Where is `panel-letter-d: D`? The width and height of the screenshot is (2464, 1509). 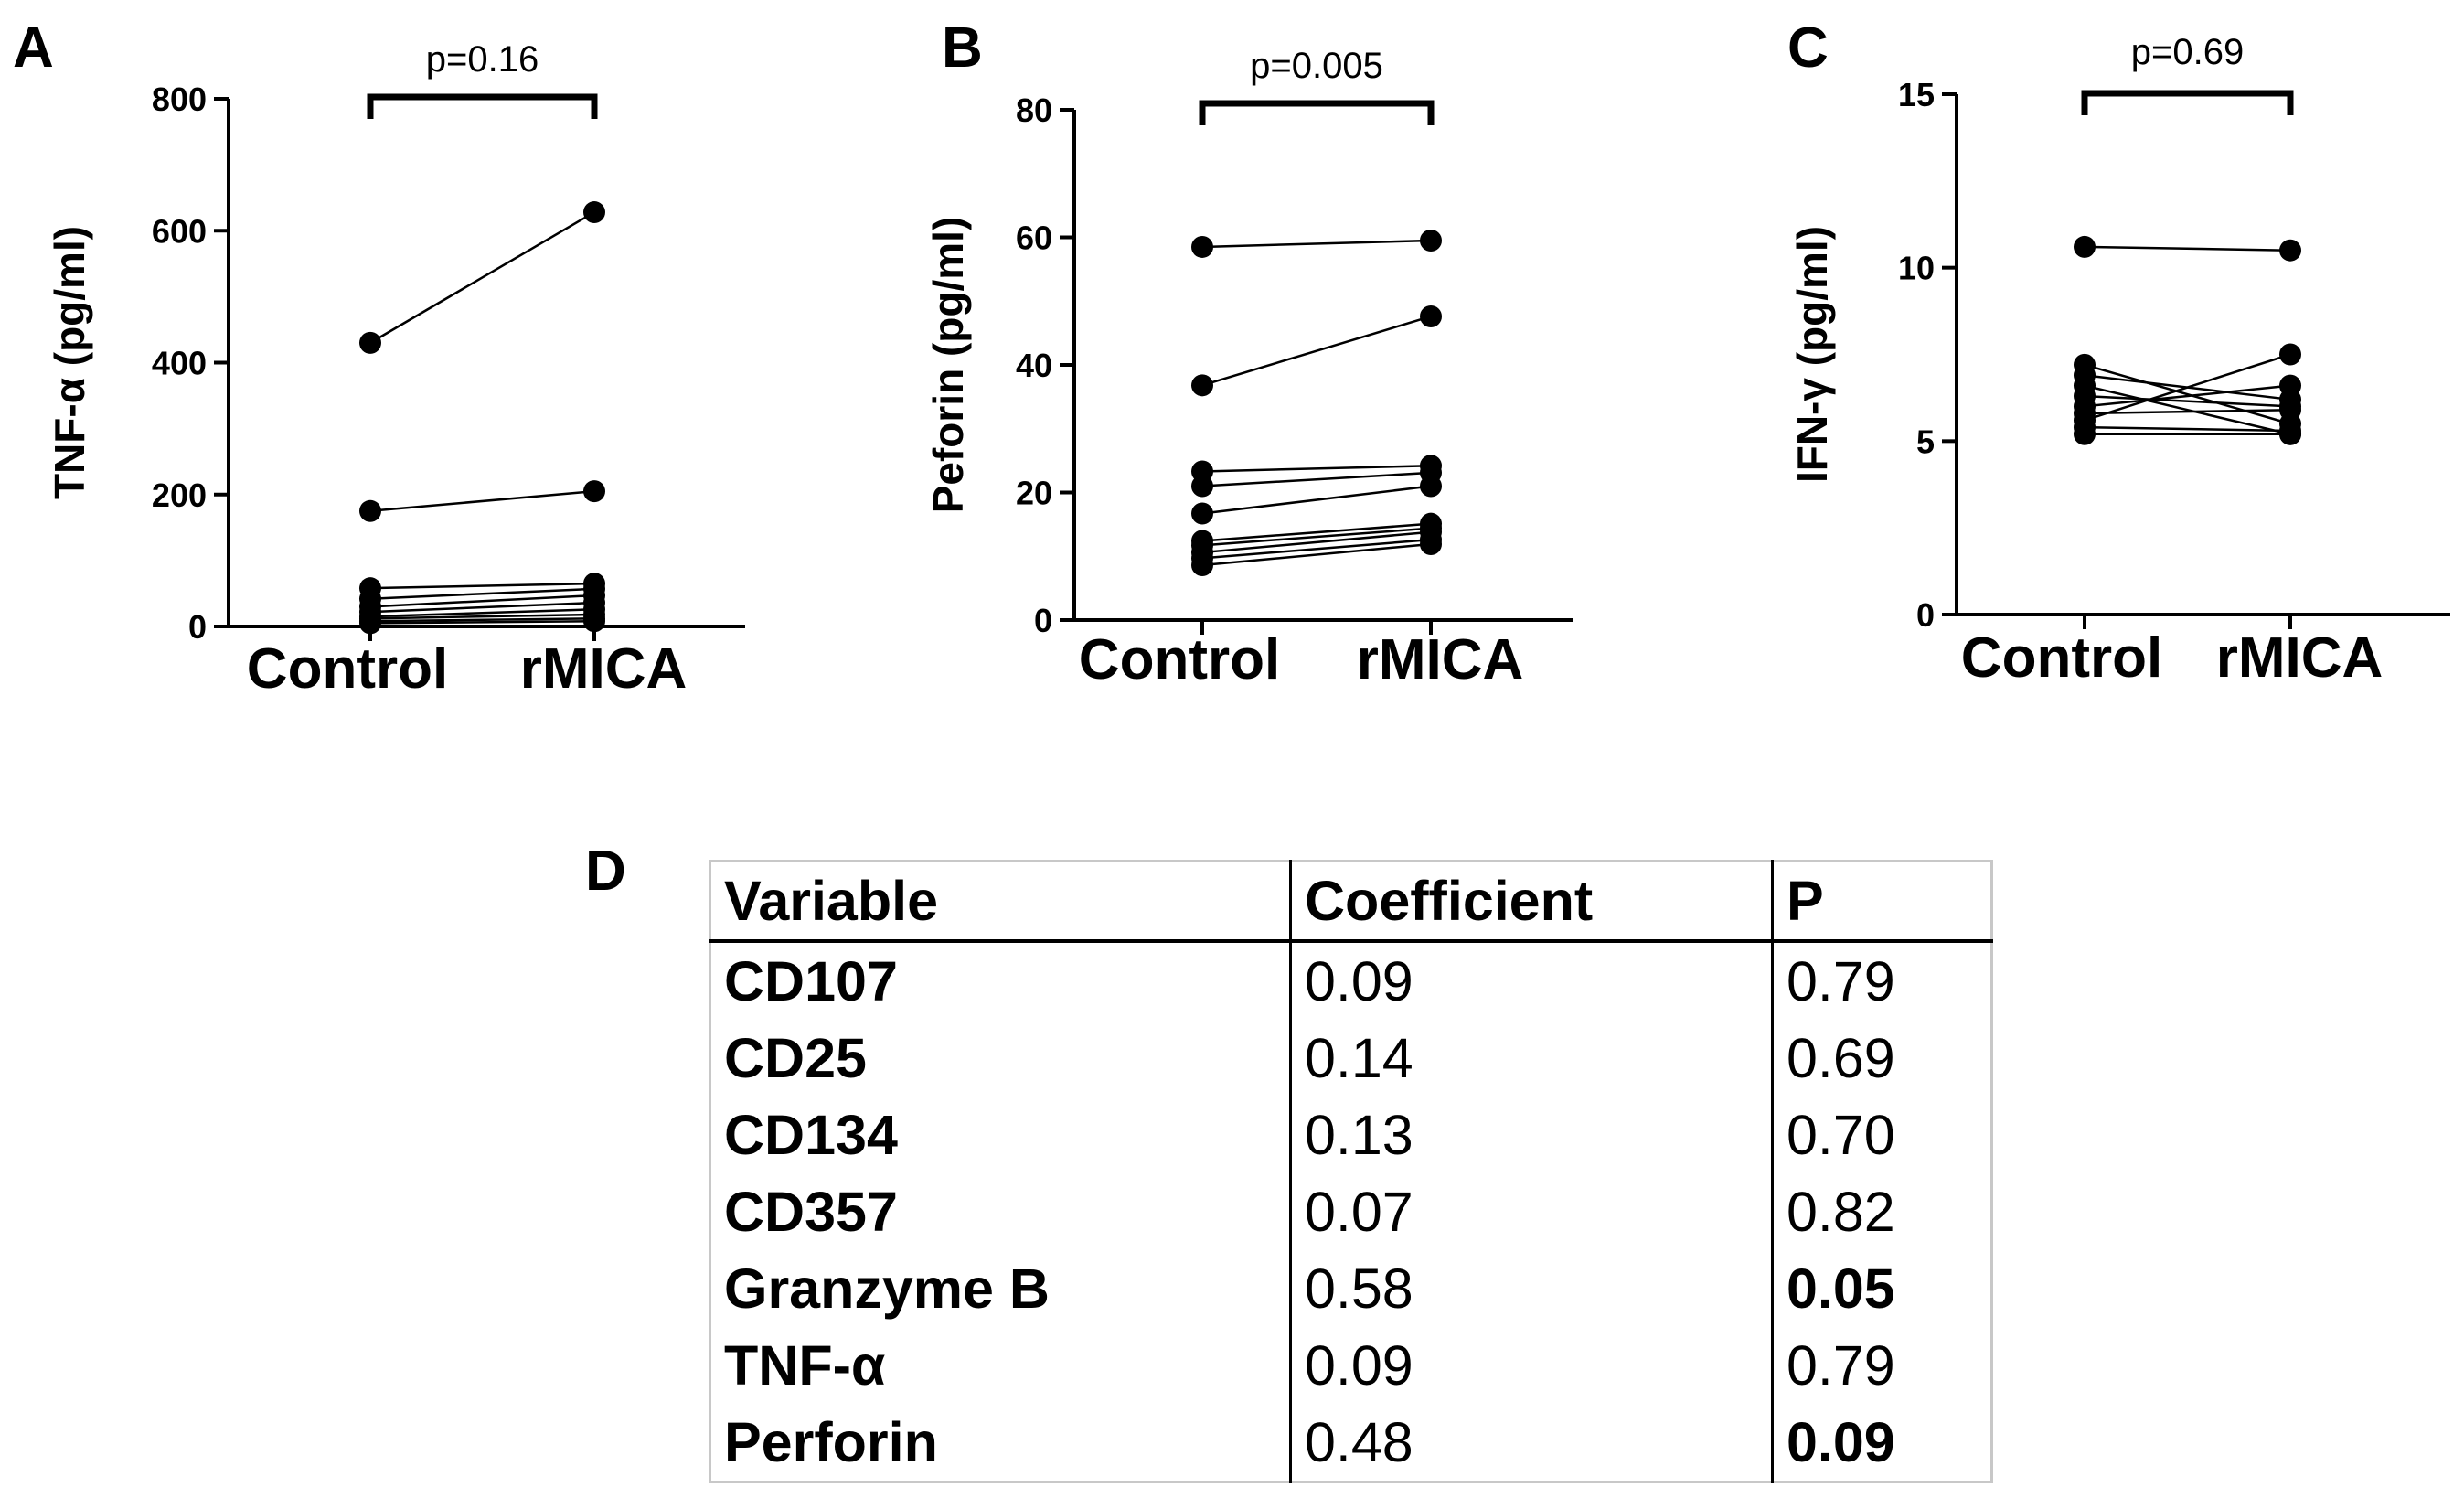 panel-letter-d: D is located at coordinates (605, 871).